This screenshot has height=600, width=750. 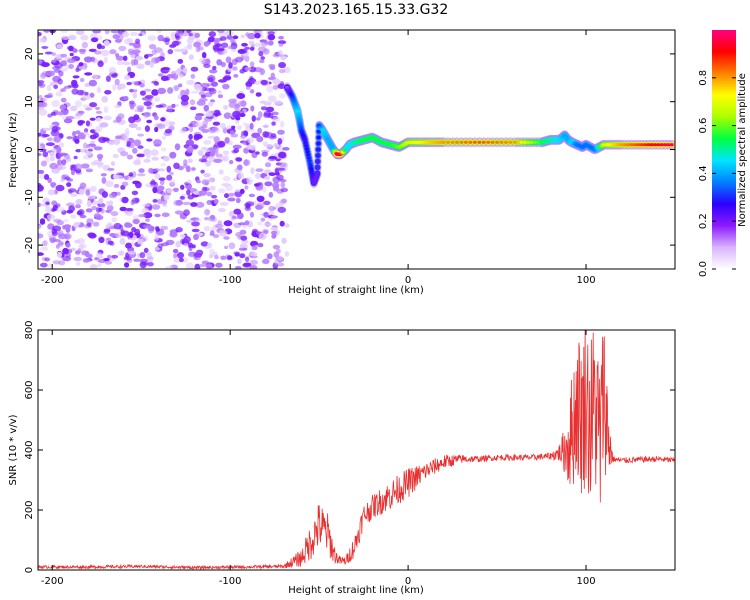 I want to click on colorbar-tick-label: 0.6, so click(x=703, y=126).